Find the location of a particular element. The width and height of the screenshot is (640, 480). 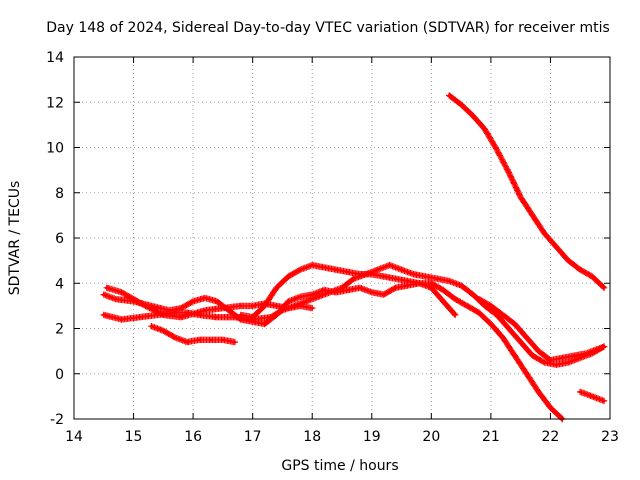

y-tick-label: 8 is located at coordinates (59, 194).